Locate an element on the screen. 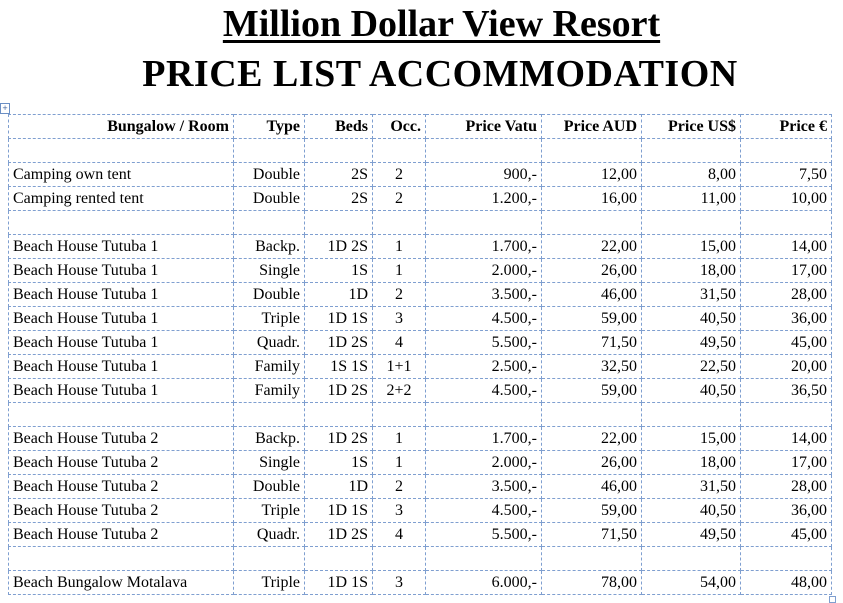  cell-price-vatu: 2.000,- is located at coordinates (483, 270).